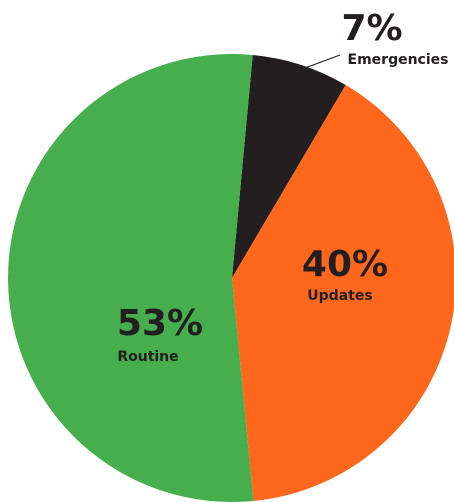  I want to click on value-label: 53%, so click(160, 323).